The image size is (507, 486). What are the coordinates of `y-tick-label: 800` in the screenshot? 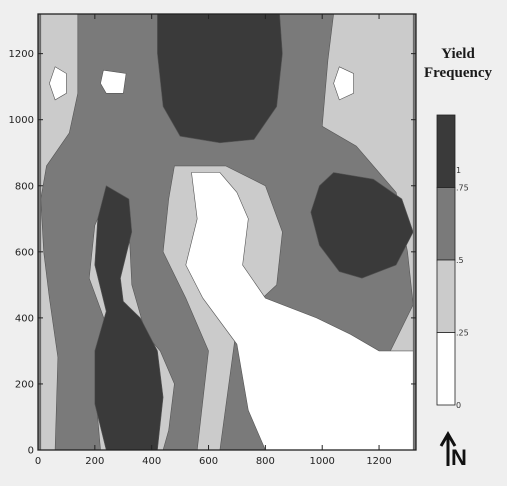 It's located at (24, 186).